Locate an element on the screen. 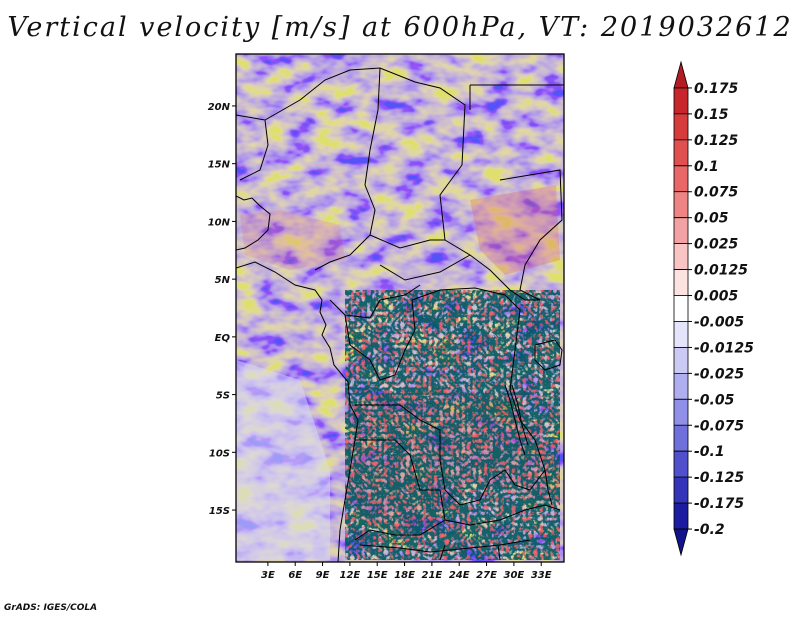 Image resolution: width=800 pixels, height=618 pixels. x-tick-label: 12E is located at coordinates (350, 575).